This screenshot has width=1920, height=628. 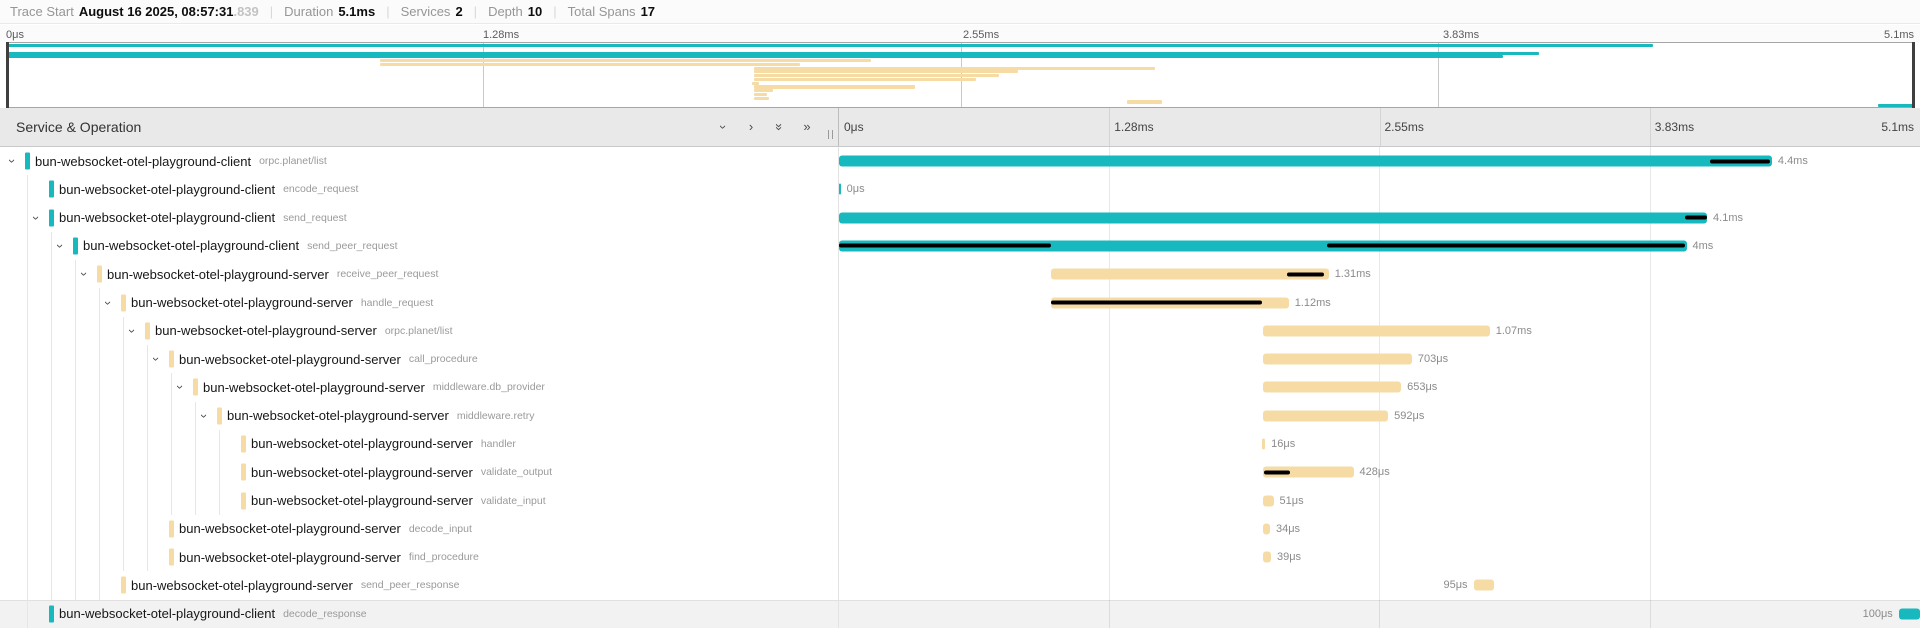 I want to click on expand-all-icon: », so click(x=807, y=126).